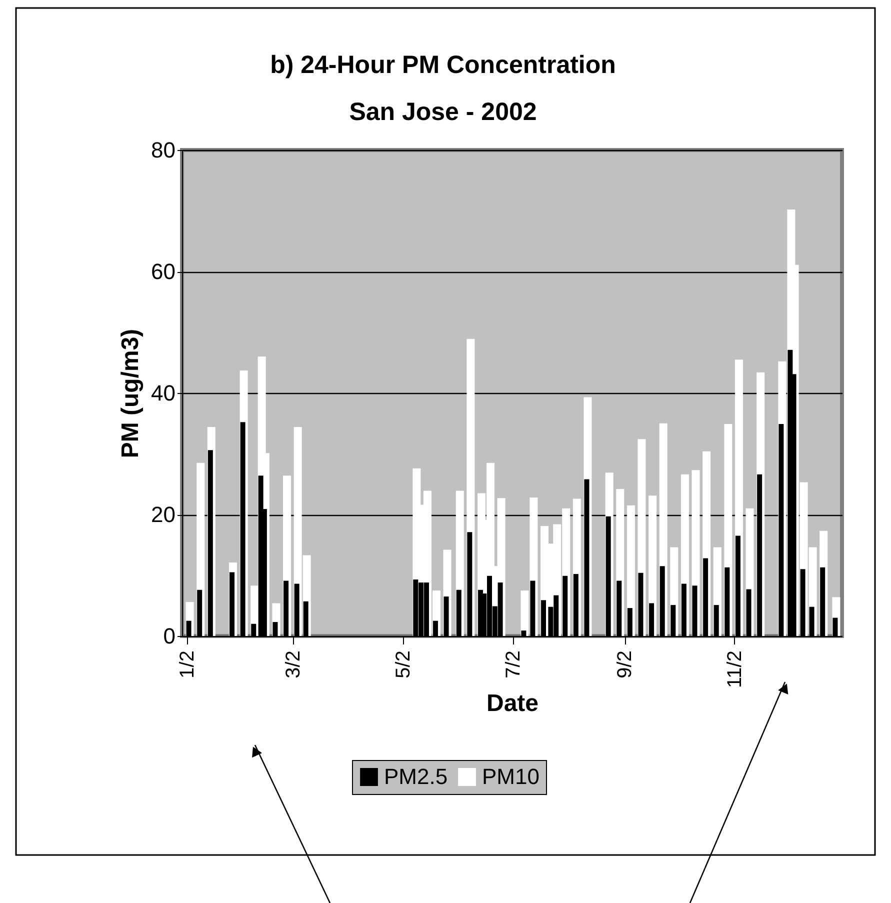  Describe the element at coordinates (163, 150) in the screenshot. I see `y-tick-label: 80` at that location.